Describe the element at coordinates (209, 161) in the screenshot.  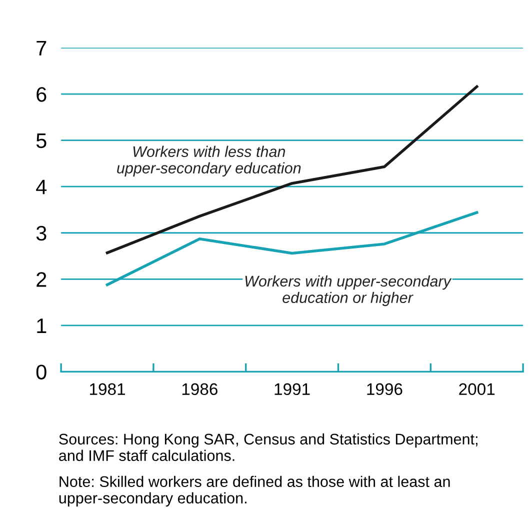
I see `series-label: Workers with less than upper-secondary education` at that location.